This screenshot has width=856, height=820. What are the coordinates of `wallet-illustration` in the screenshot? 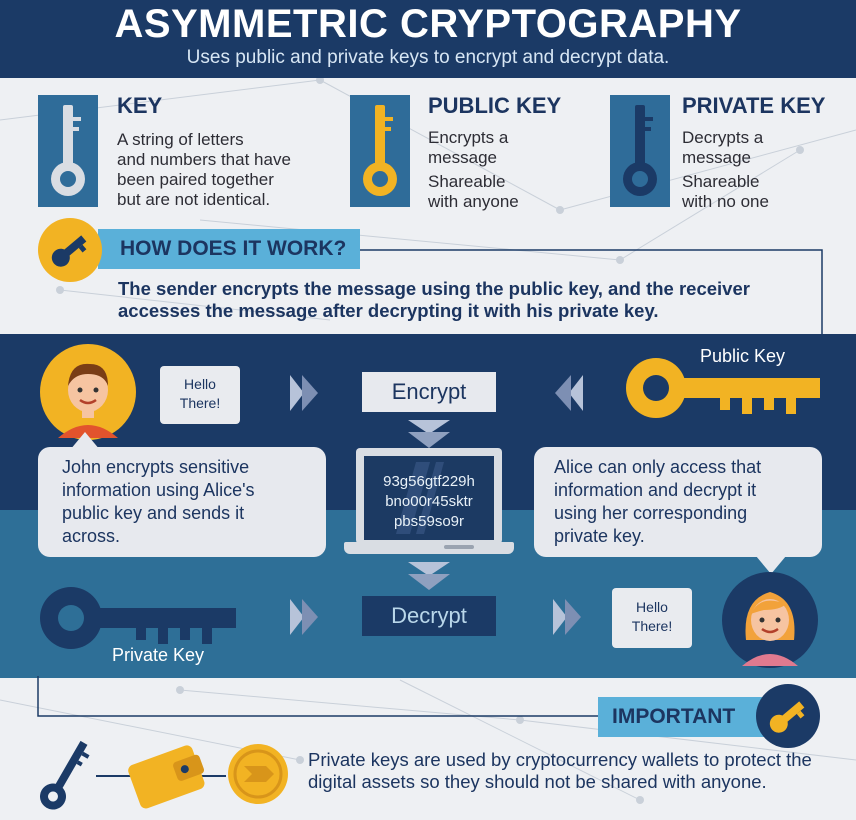 It's located at (164, 775).